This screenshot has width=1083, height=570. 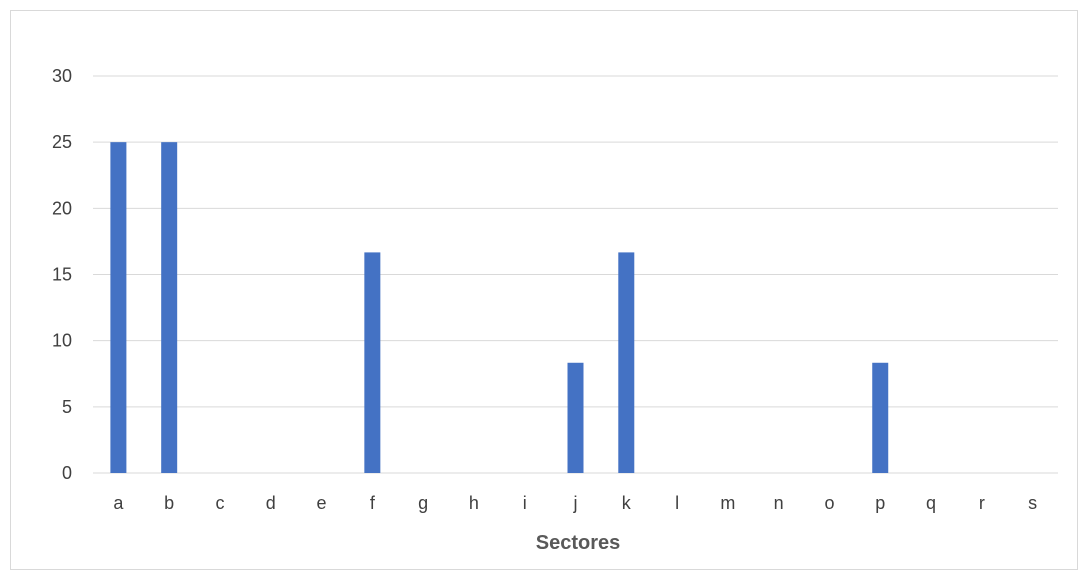 What do you see at coordinates (829, 503) in the screenshot?
I see `x-tick-label: o` at bounding box center [829, 503].